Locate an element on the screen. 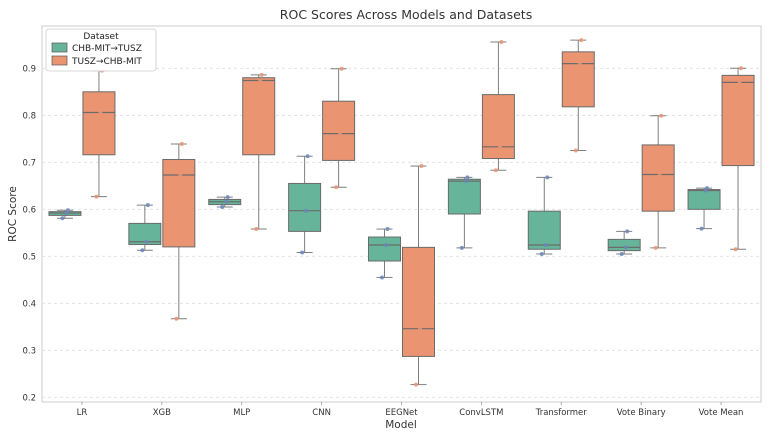  box-eegnet-tusz-to-chb-mit is located at coordinates (418, 275).